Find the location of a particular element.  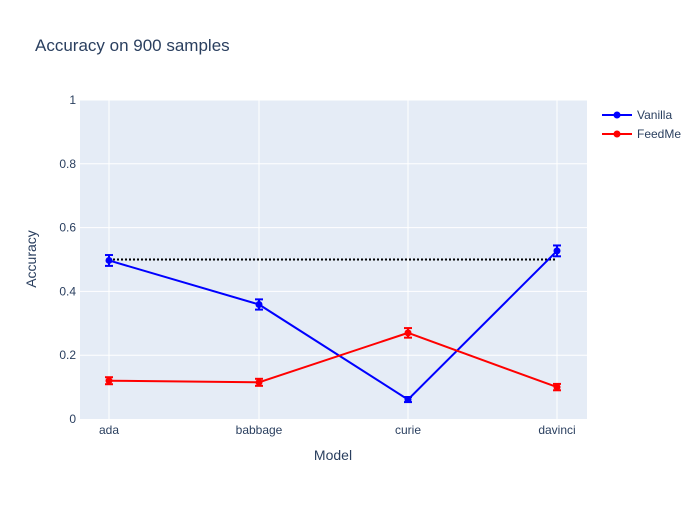

legend: Vanilla FeedMe is located at coordinates (641, 124).